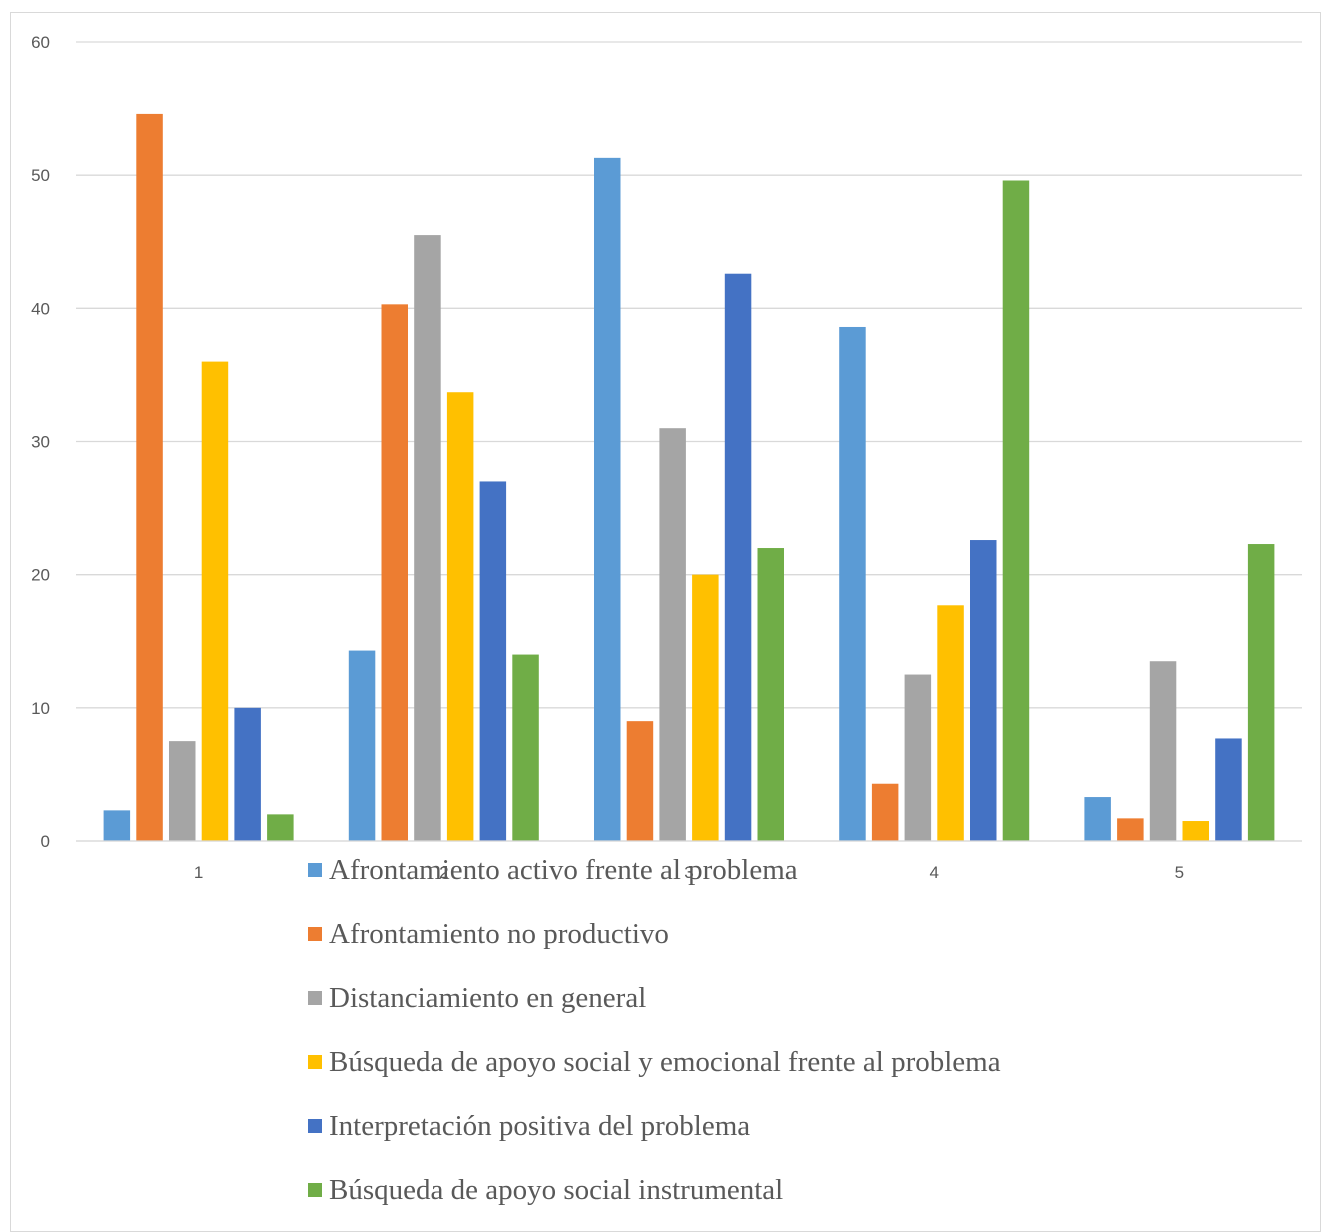 The image size is (1322, 1232). I want to click on legend-item: Afrontamiento activo frente al problema, so click(553, 870).